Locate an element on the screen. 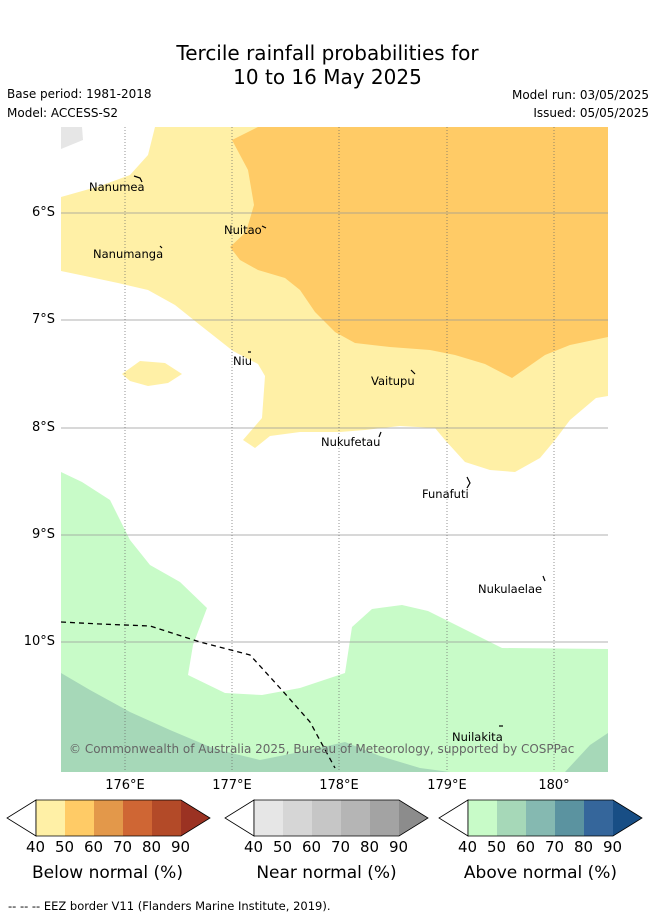 This screenshot has width=655, height=919. below-colorbar-tick-label: 80 is located at coordinates (152, 847).